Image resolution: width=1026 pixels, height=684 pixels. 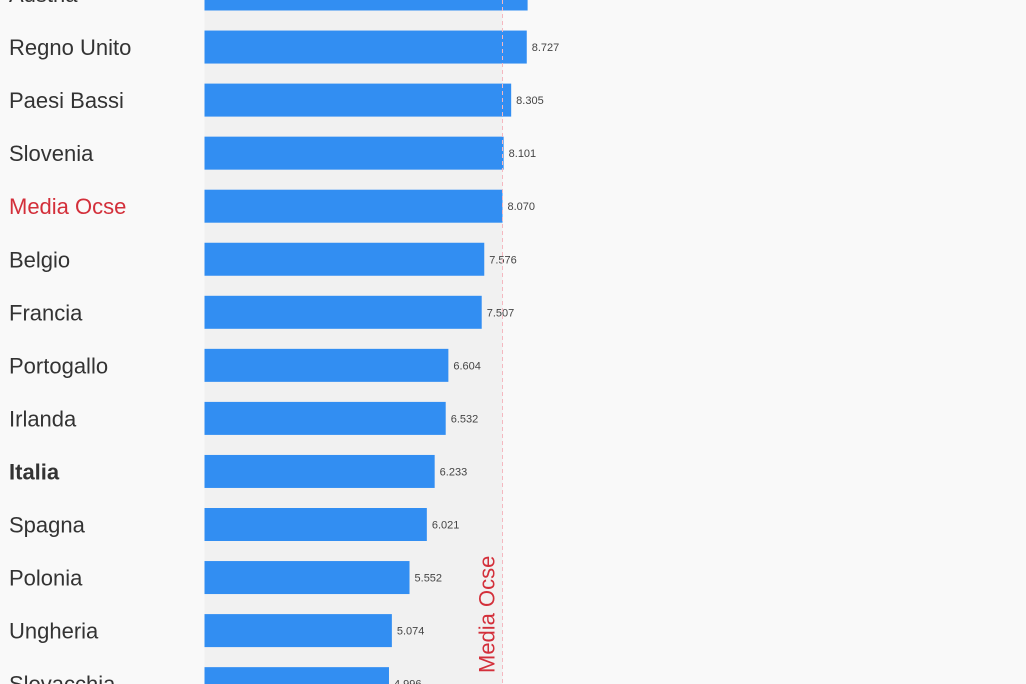 I want to click on value-label: 6.532, so click(x=465, y=419).